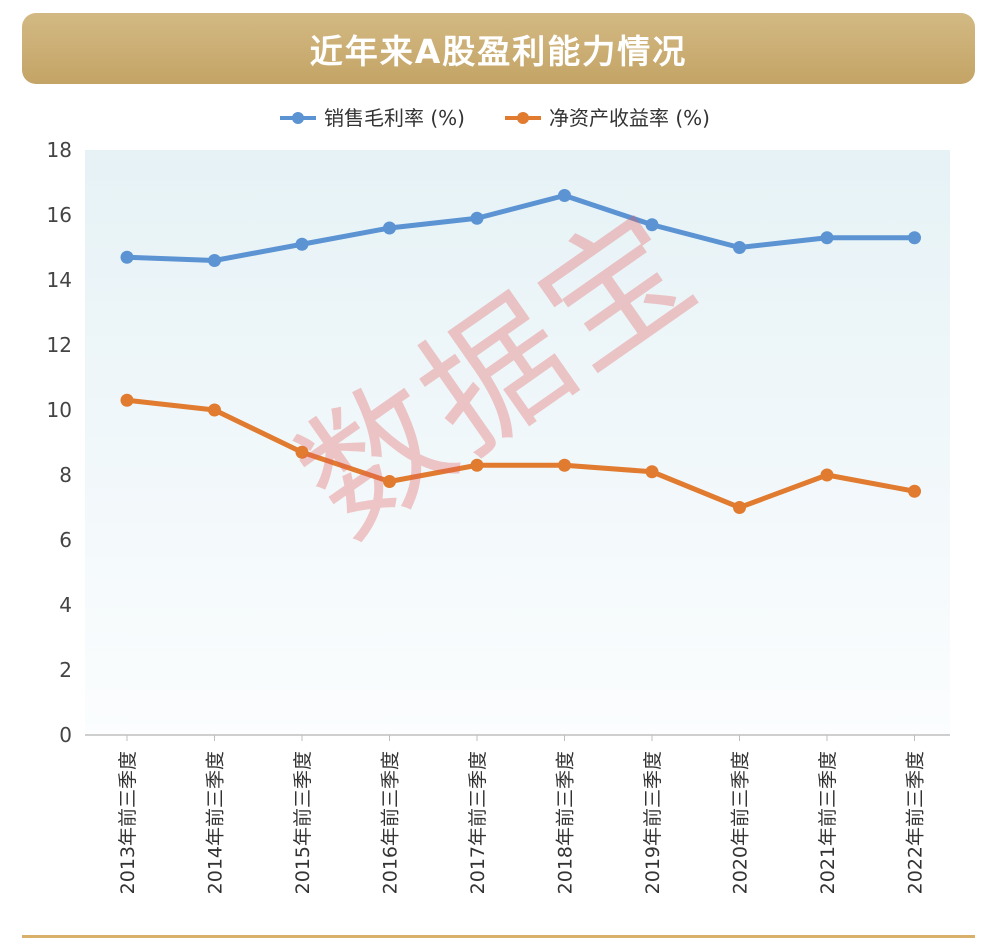  What do you see at coordinates (916, 822) in the screenshot?
I see `x-tick-label: 2022年前三季度` at bounding box center [916, 822].